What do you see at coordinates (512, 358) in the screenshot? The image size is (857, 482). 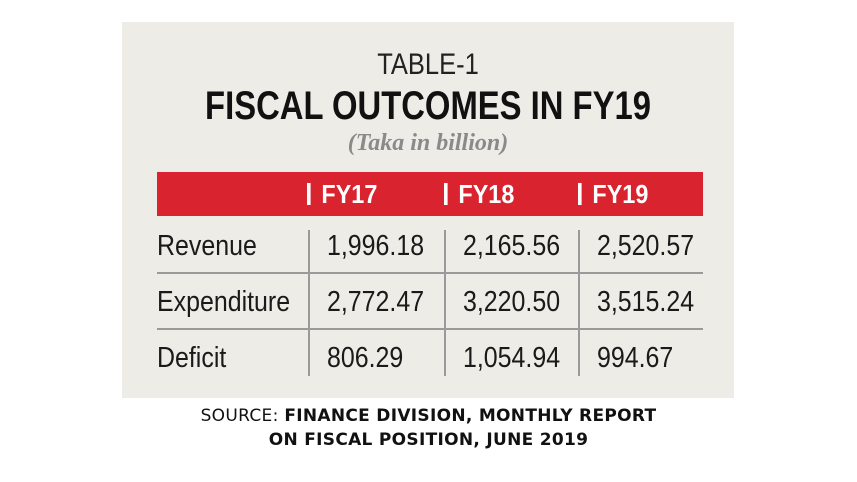 I see `cell-deficit-fy18: 1,054.94` at bounding box center [512, 358].